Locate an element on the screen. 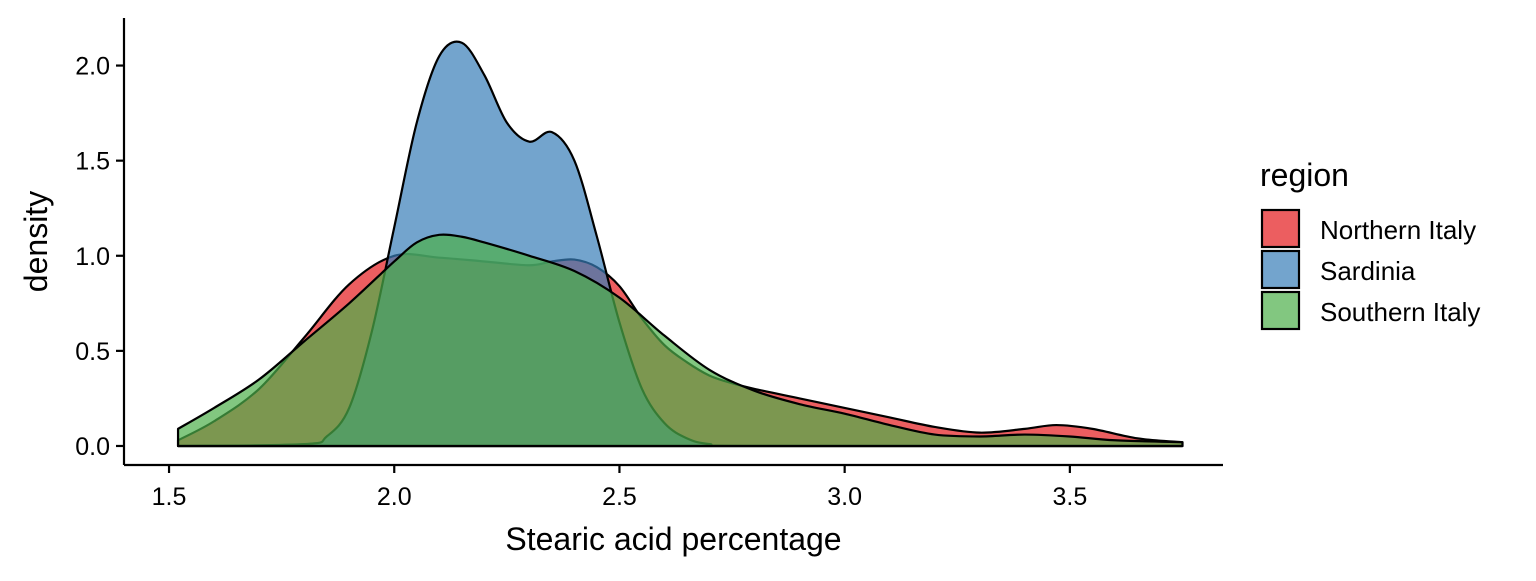 This screenshot has width=1536, height=581. legend-item-southern-italy: Southern Italy is located at coordinates (1370, 310).